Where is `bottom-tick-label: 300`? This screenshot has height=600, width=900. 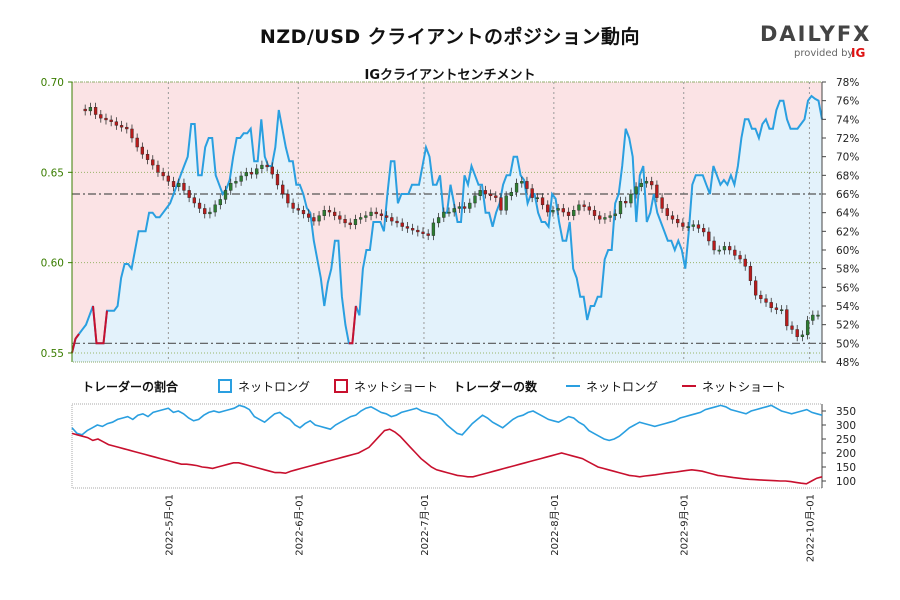 bottom-tick-label: 300 is located at coordinates (846, 426).